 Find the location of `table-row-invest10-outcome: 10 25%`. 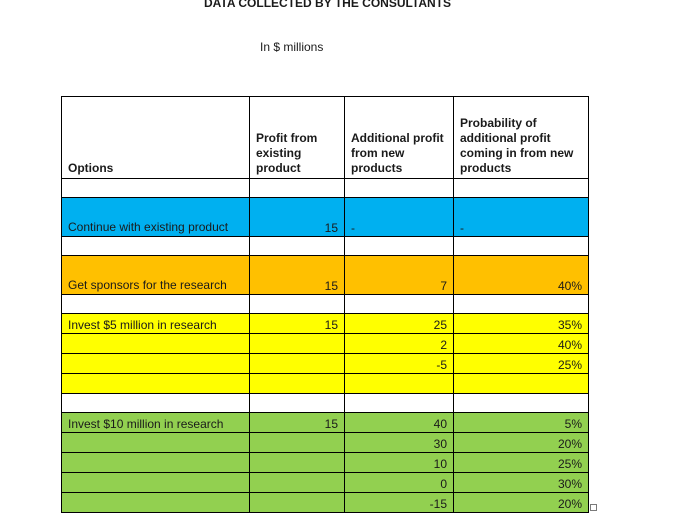

table-row-invest10-outcome: 10 25% is located at coordinates (325, 462).